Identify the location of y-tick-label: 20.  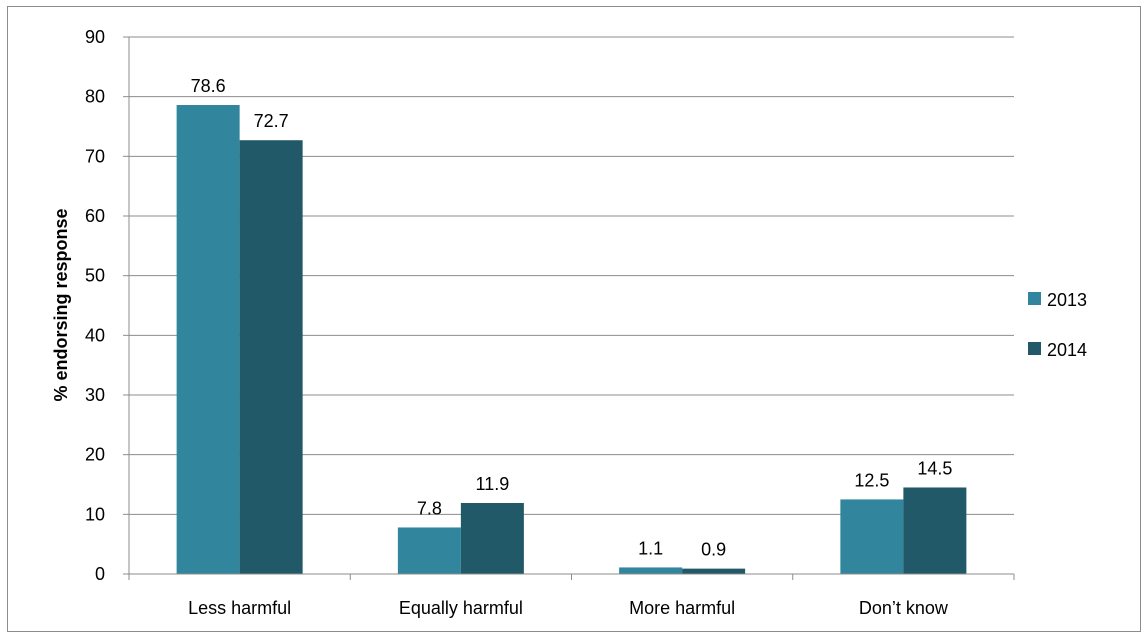
(95, 455).